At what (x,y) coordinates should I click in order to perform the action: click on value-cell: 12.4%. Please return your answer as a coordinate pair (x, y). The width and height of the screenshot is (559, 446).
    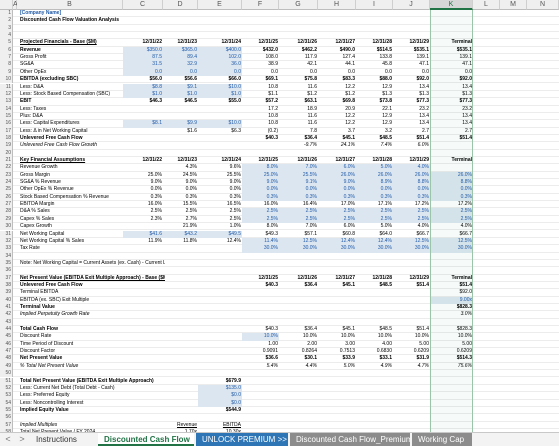
    Looking at the image, I should click on (233, 240).